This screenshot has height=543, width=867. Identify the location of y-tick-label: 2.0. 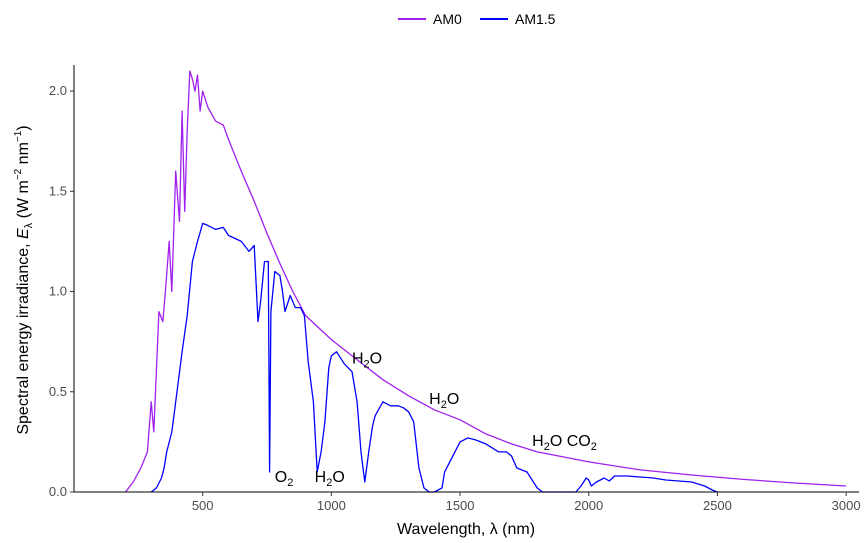
(58, 90).